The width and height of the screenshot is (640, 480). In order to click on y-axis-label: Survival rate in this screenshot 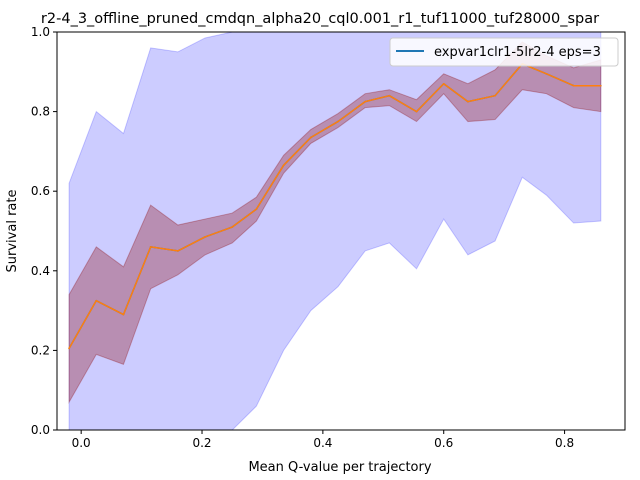, I will do `click(12, 231)`.